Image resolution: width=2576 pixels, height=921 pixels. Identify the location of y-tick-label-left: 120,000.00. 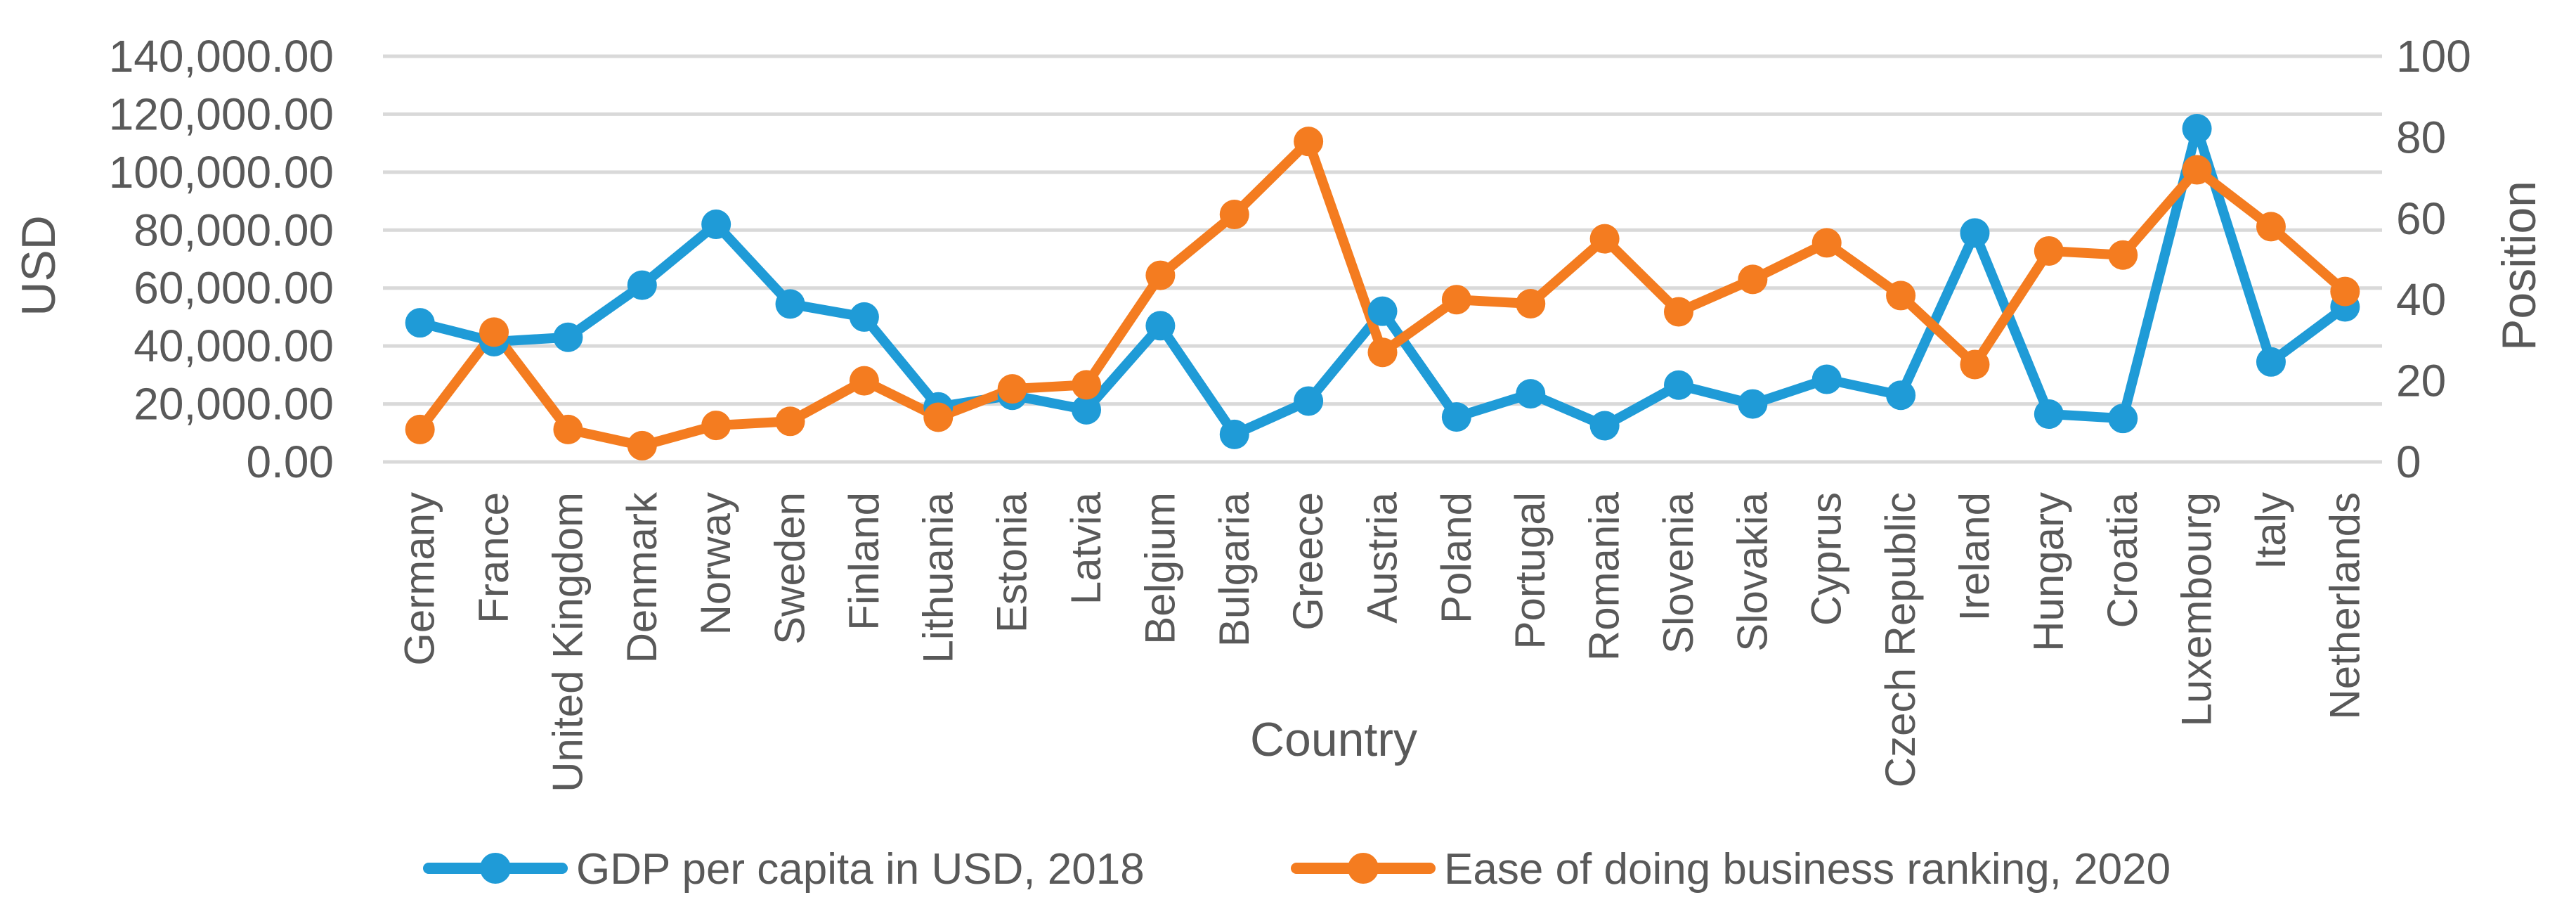
(221, 114).